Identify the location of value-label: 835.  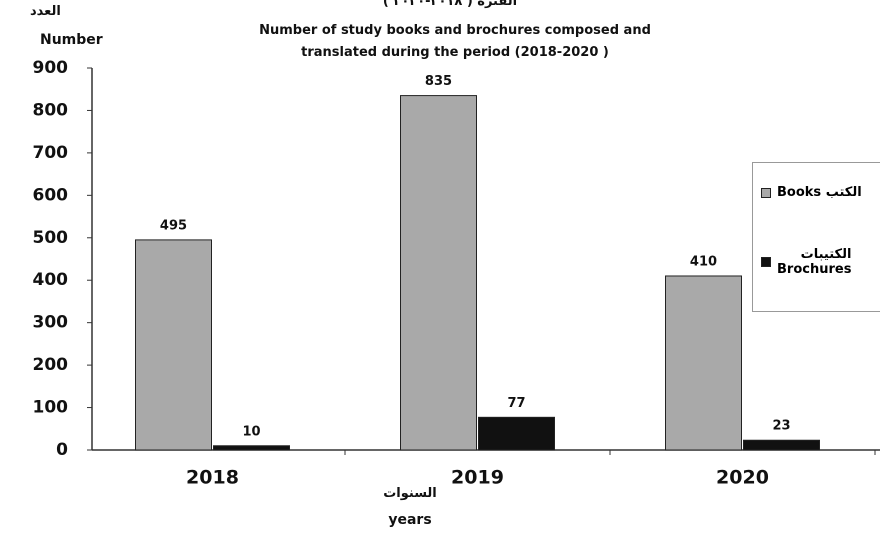
(438, 81).